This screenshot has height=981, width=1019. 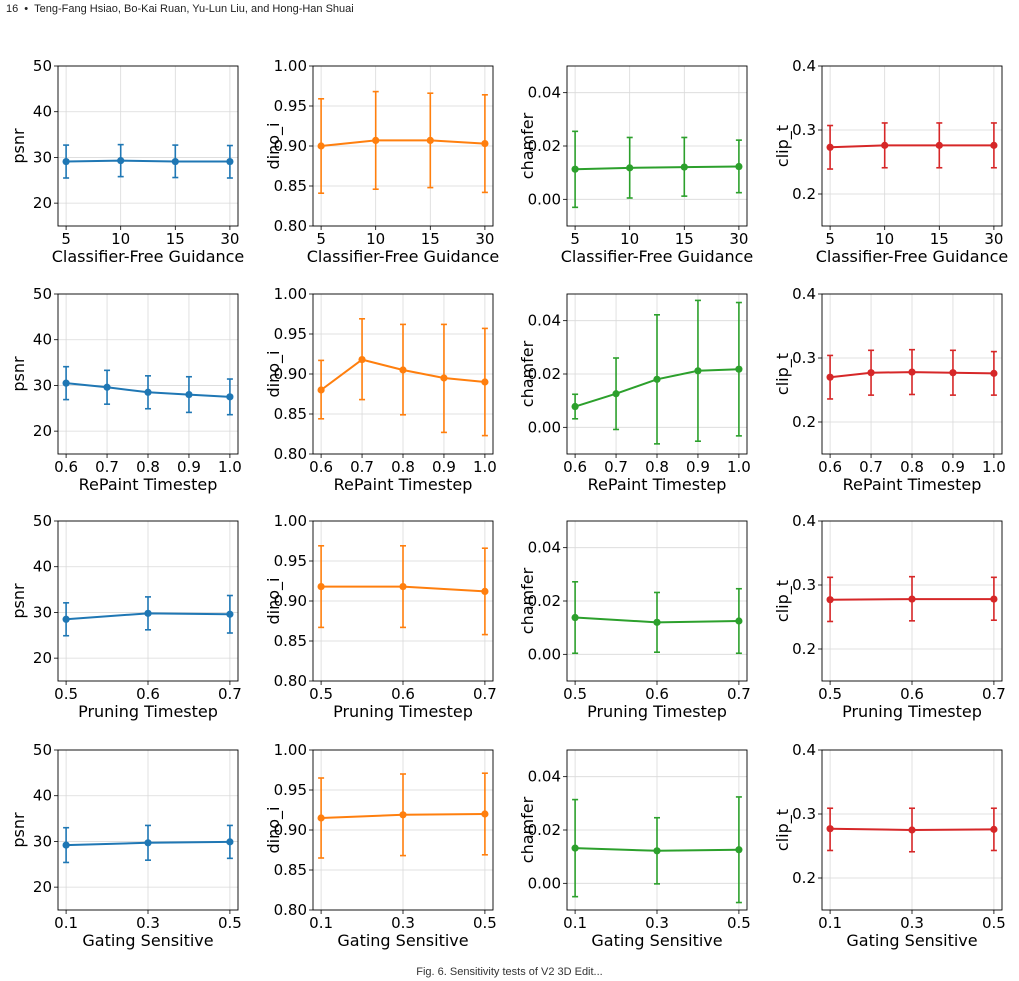 I want to click on y-tick-label: 0.00, so click(x=544, y=883).